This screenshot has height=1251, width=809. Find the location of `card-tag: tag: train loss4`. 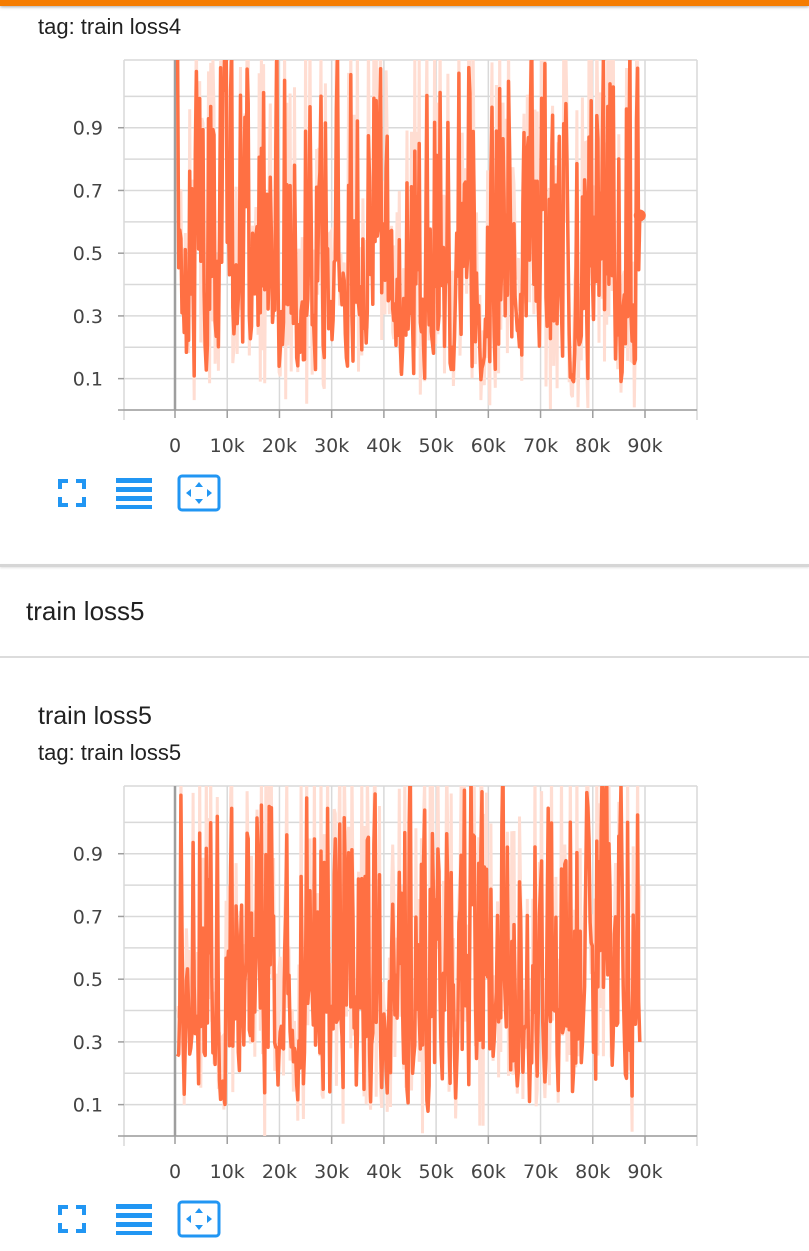

card-tag: tag: train loss4 is located at coordinates (110, 26).